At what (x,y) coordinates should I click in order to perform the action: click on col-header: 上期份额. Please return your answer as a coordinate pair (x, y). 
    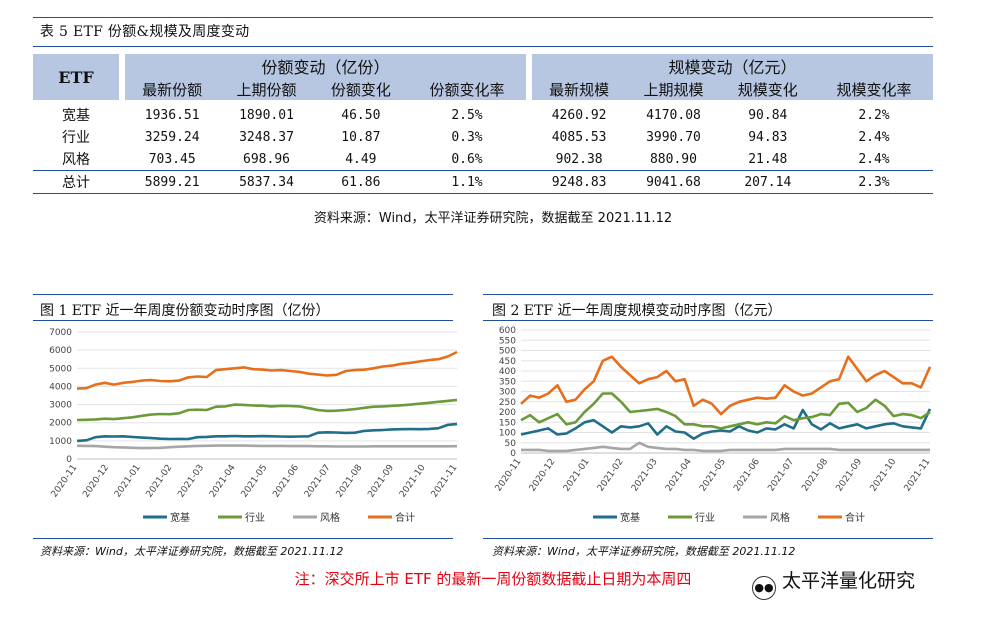
    Looking at the image, I should click on (266, 89).